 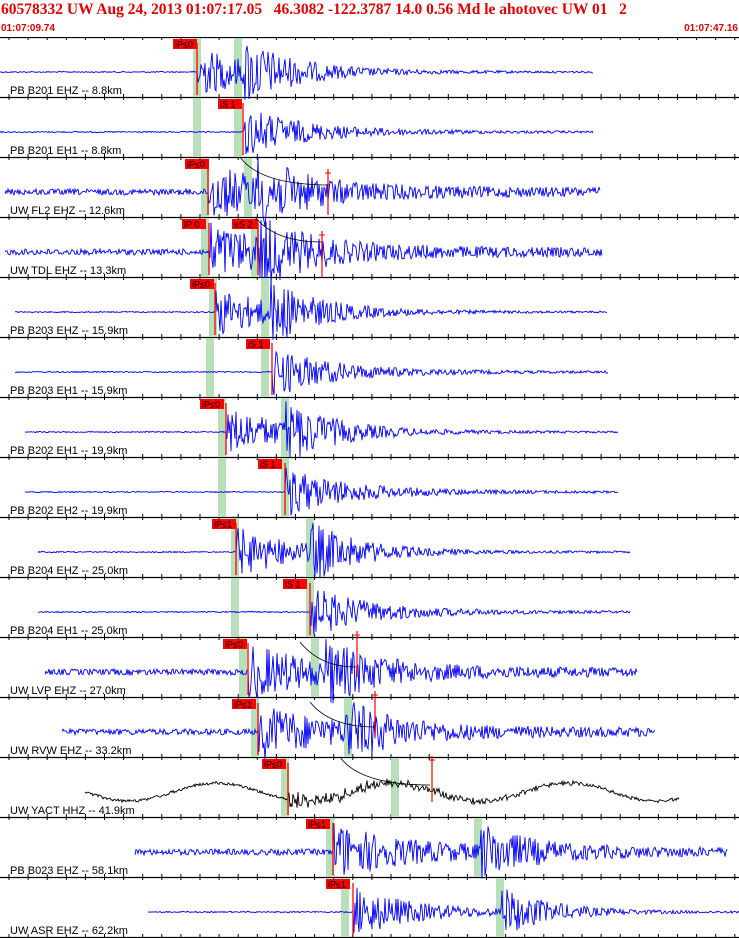 I want to click on trace-row: iP≤0 UW LVP EHZ -- 27.0km, so click(x=324, y=671).